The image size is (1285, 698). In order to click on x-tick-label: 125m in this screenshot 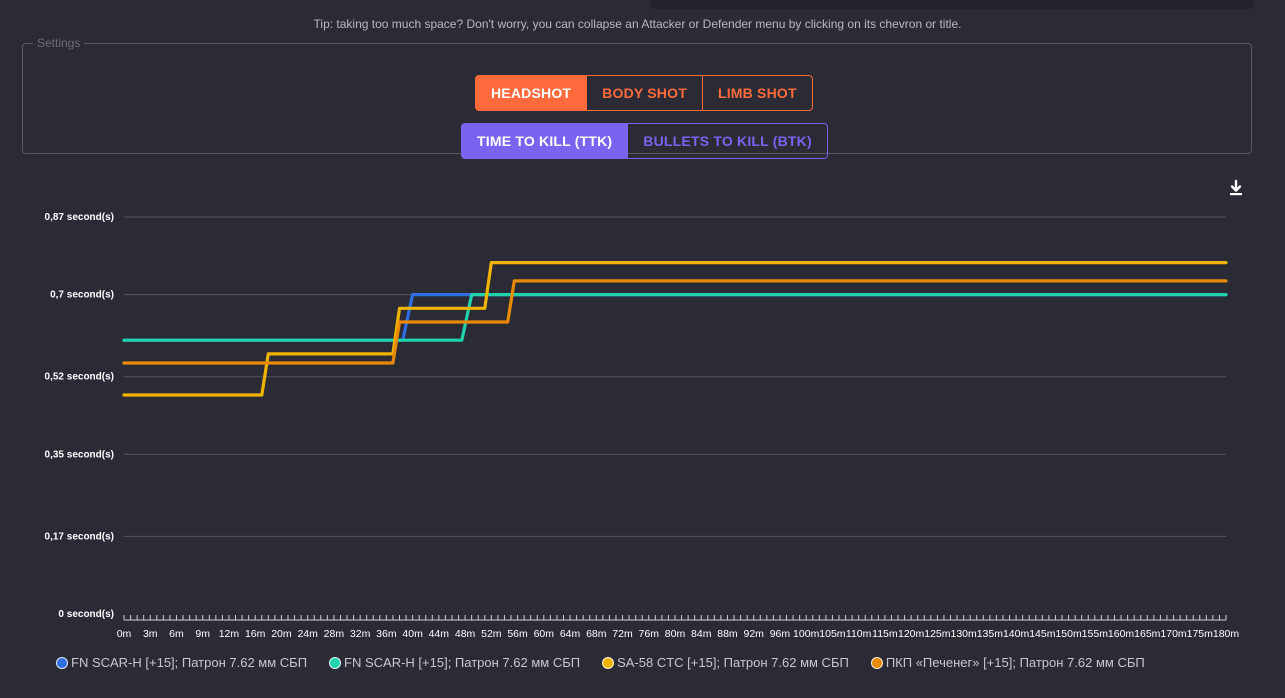, I will do `click(937, 634)`.